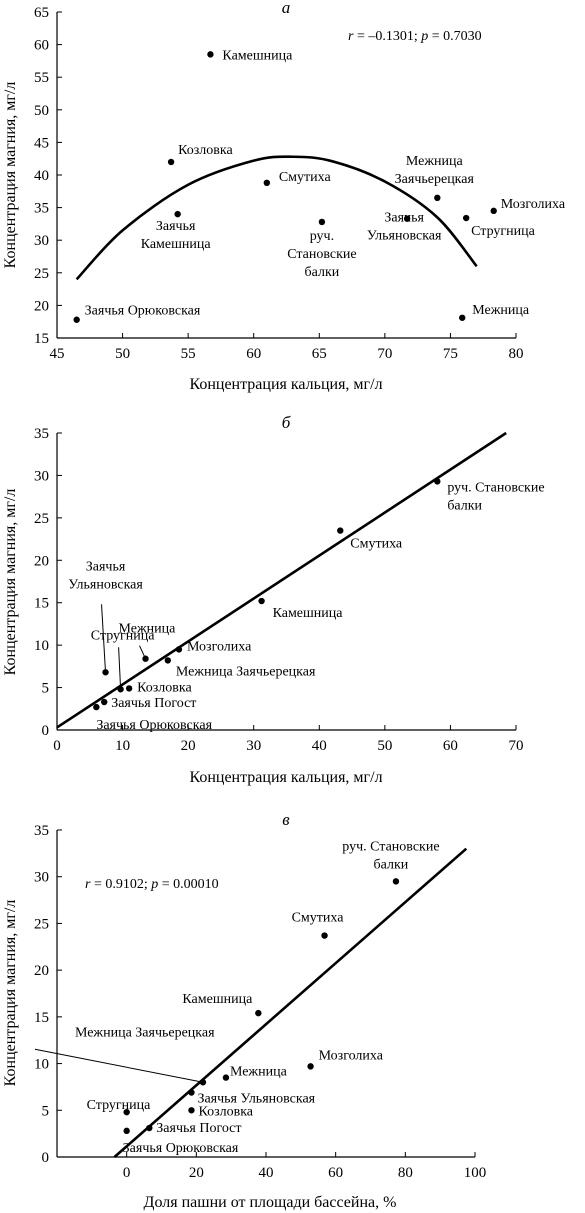 The height and width of the screenshot is (1213, 585). Describe the element at coordinates (276, 218) in the screenshot. I see `fit-line` at that location.